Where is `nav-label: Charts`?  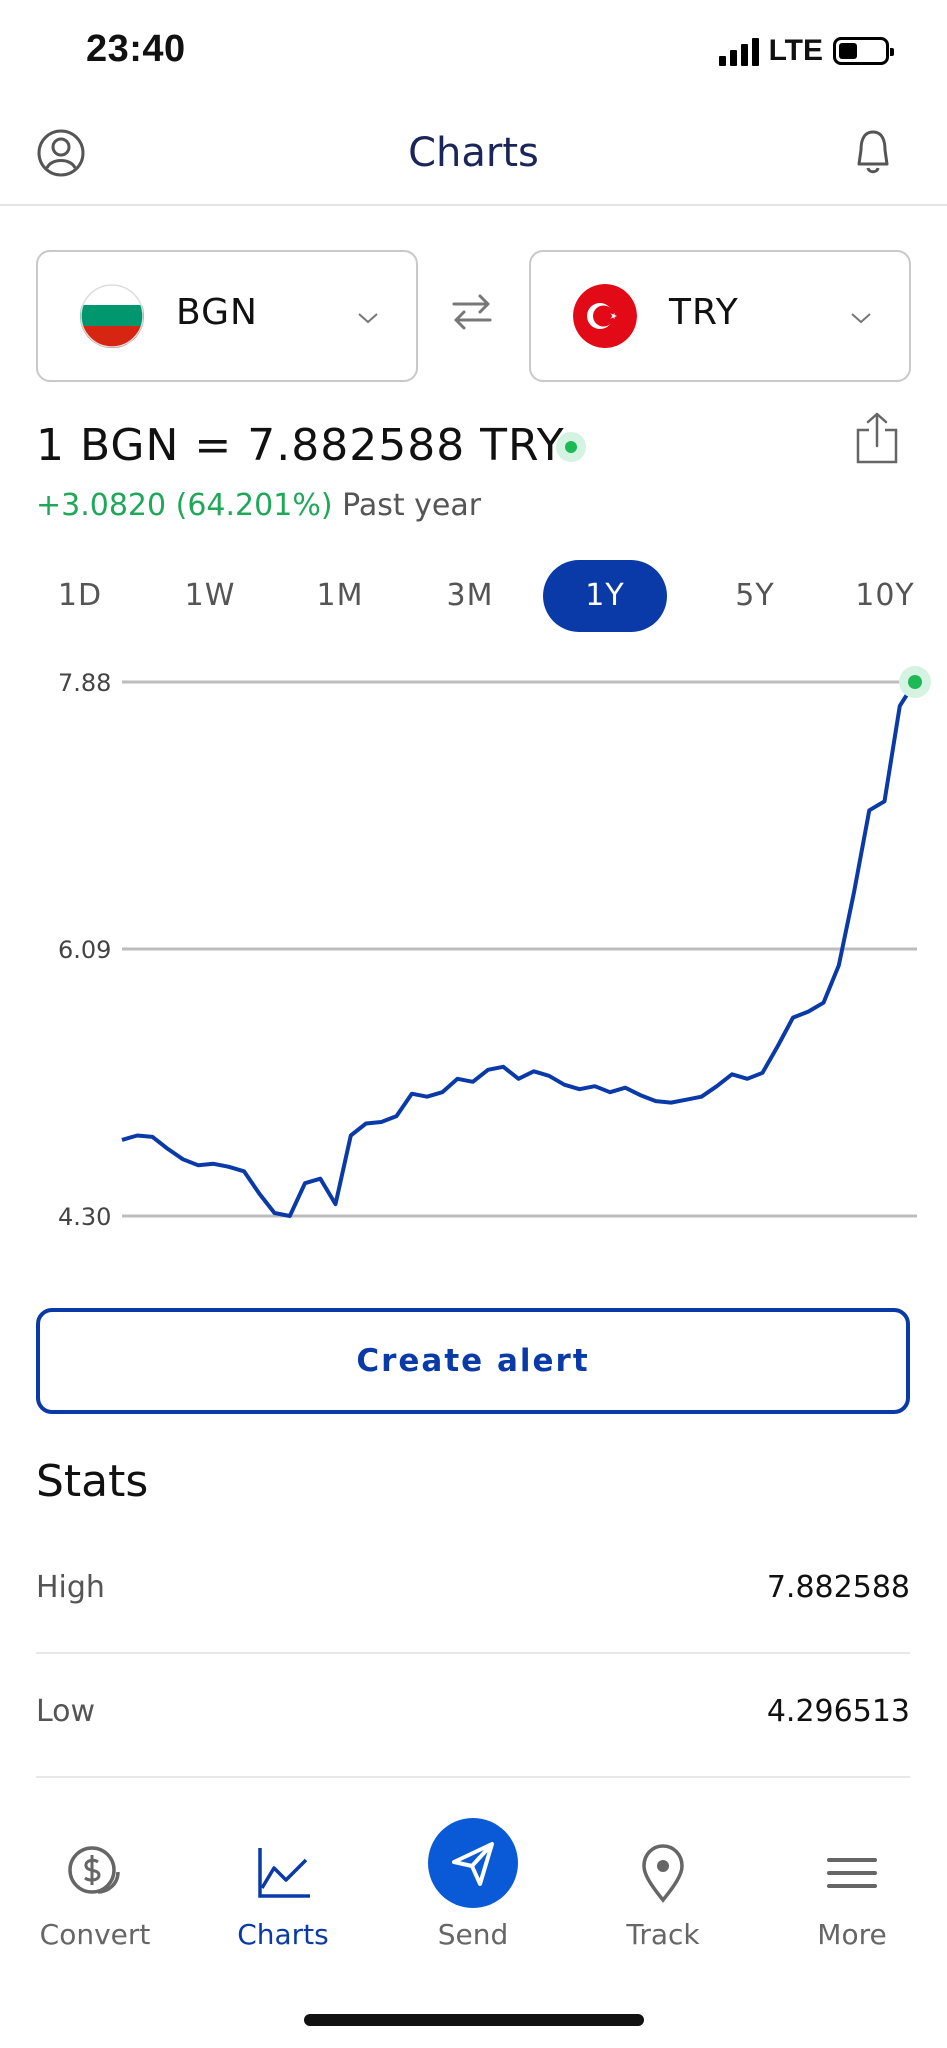 nav-label: Charts is located at coordinates (283, 1934).